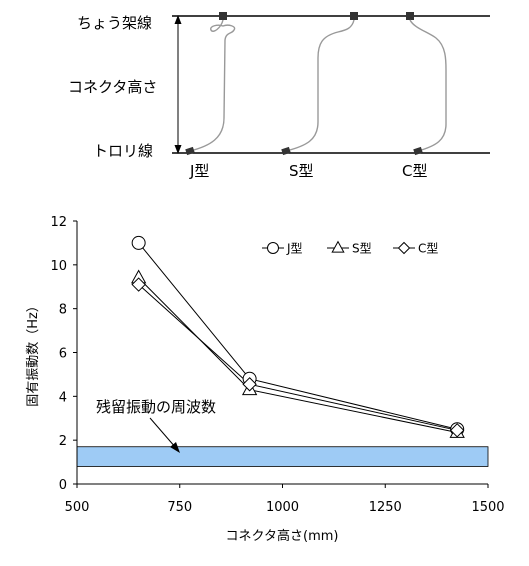  I want to click on j-type-label: J型, so click(199, 171).